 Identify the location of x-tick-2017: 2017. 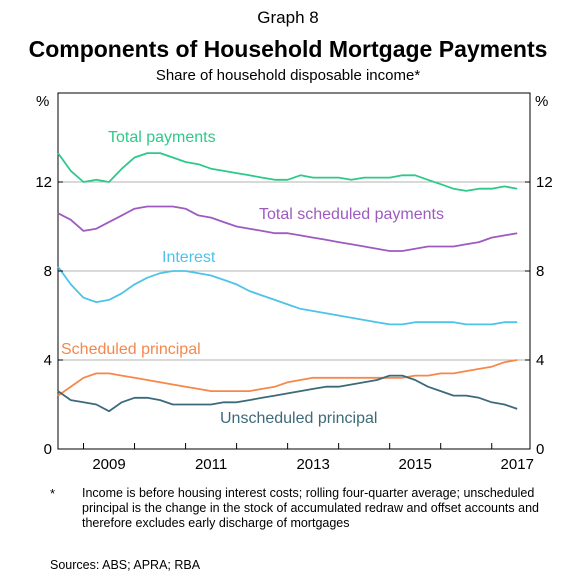
(517, 464).